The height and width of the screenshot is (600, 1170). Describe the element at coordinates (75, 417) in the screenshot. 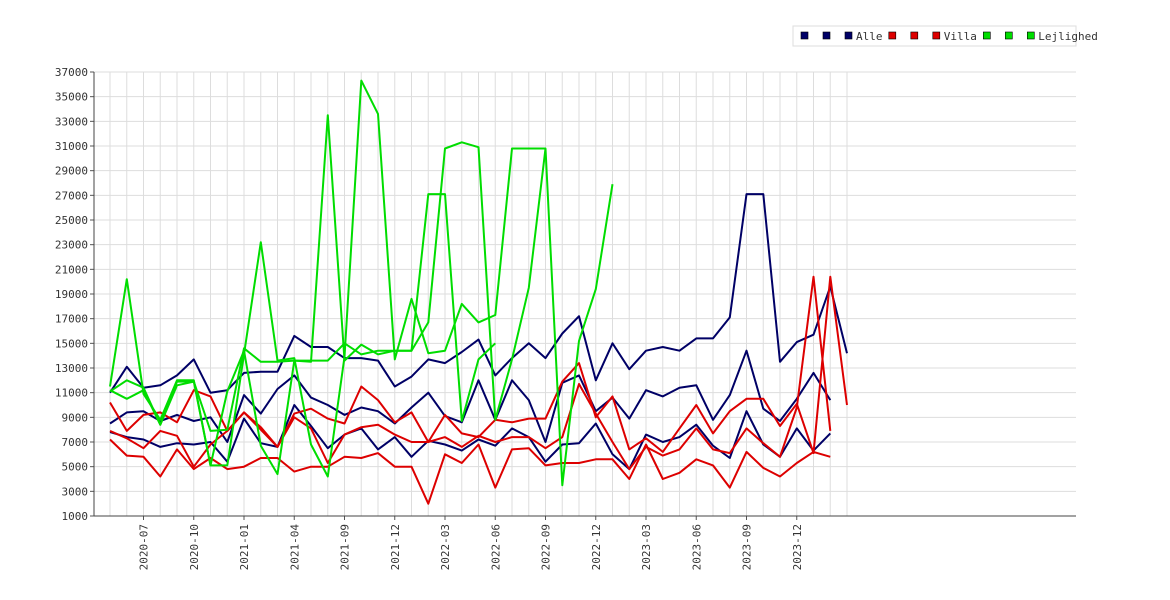

I see `y-tick-label: 9000` at that location.